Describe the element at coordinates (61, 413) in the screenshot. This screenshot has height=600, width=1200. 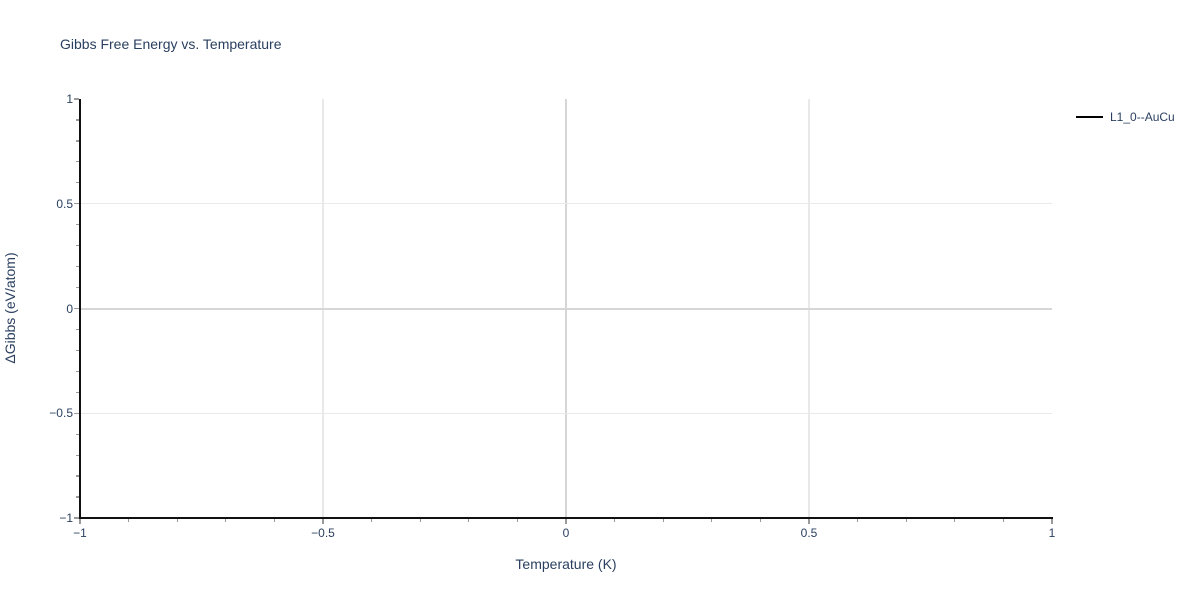
I see `y-tick-label: −0.5` at that location.